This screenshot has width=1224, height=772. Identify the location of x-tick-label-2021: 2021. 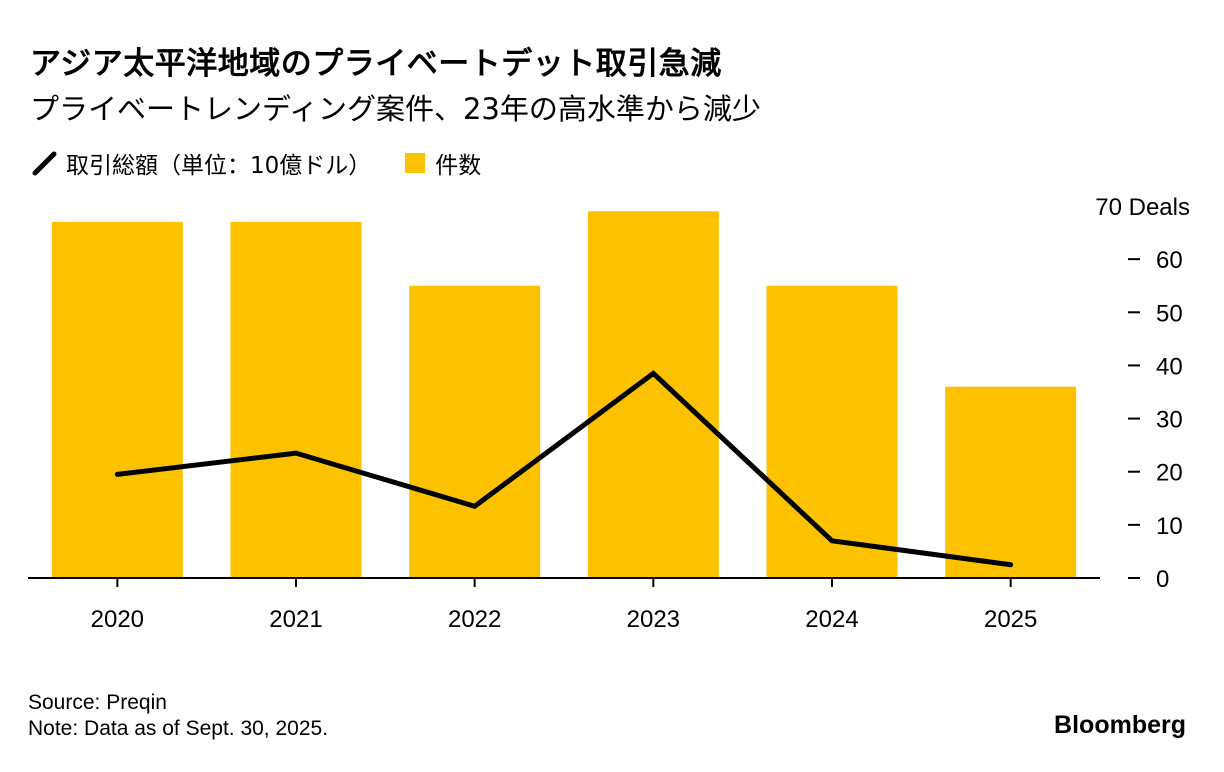
(295, 619).